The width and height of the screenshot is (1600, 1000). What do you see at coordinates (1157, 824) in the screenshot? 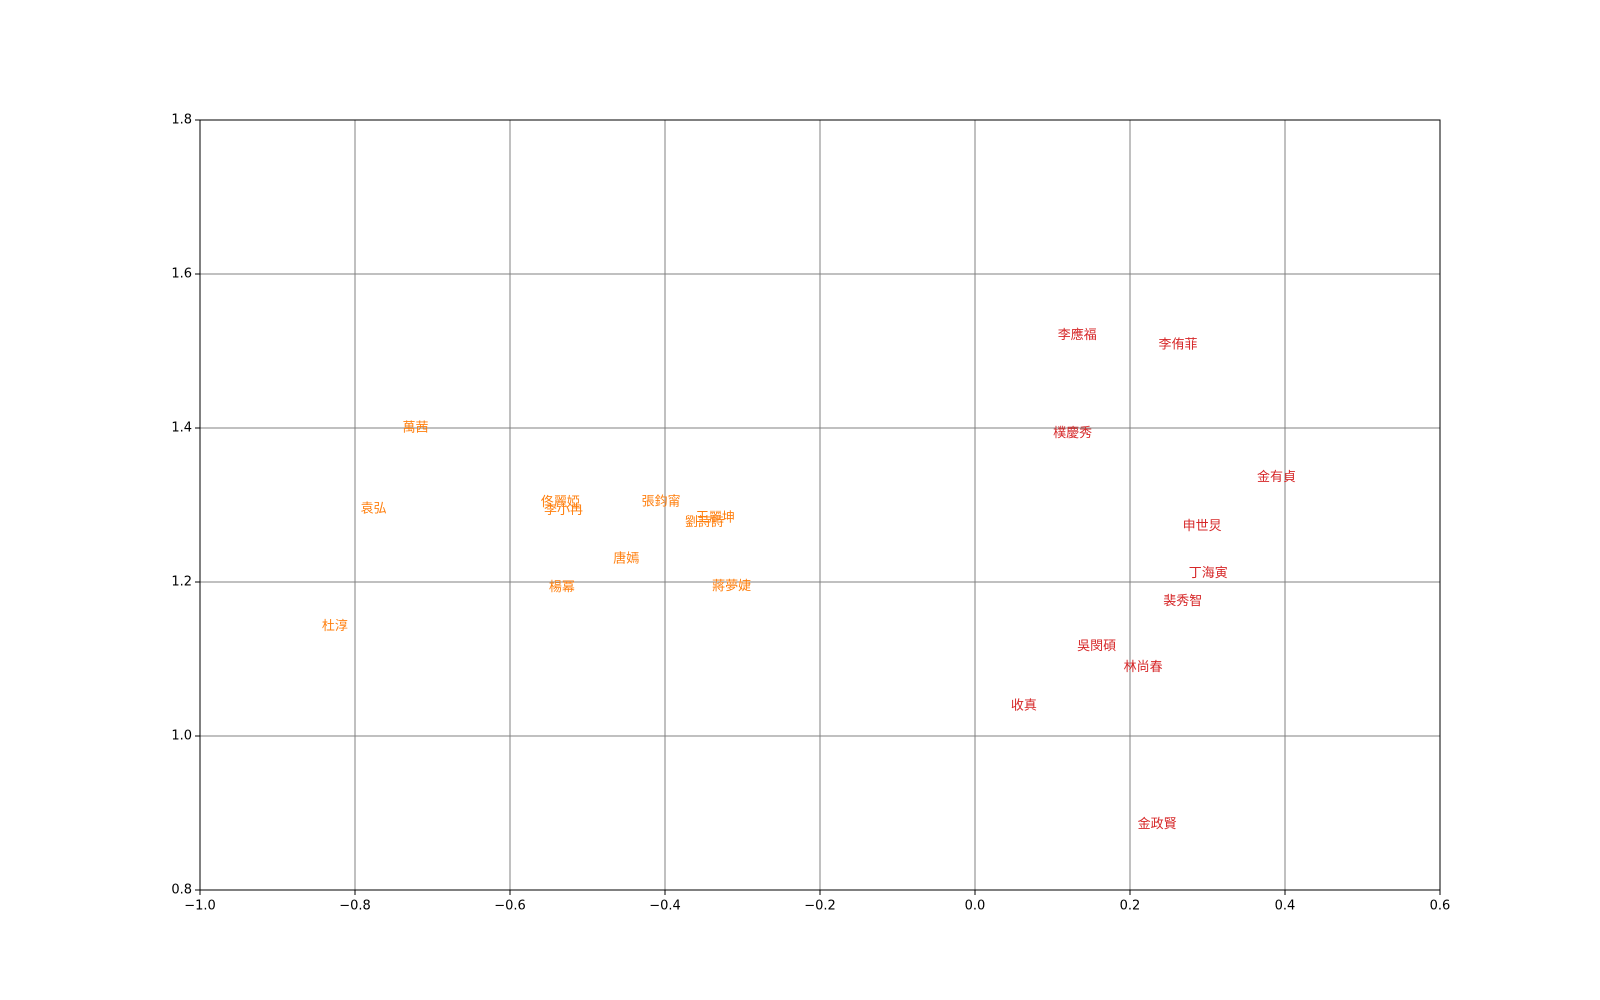
I see `point-label: 金政賢` at bounding box center [1157, 824].